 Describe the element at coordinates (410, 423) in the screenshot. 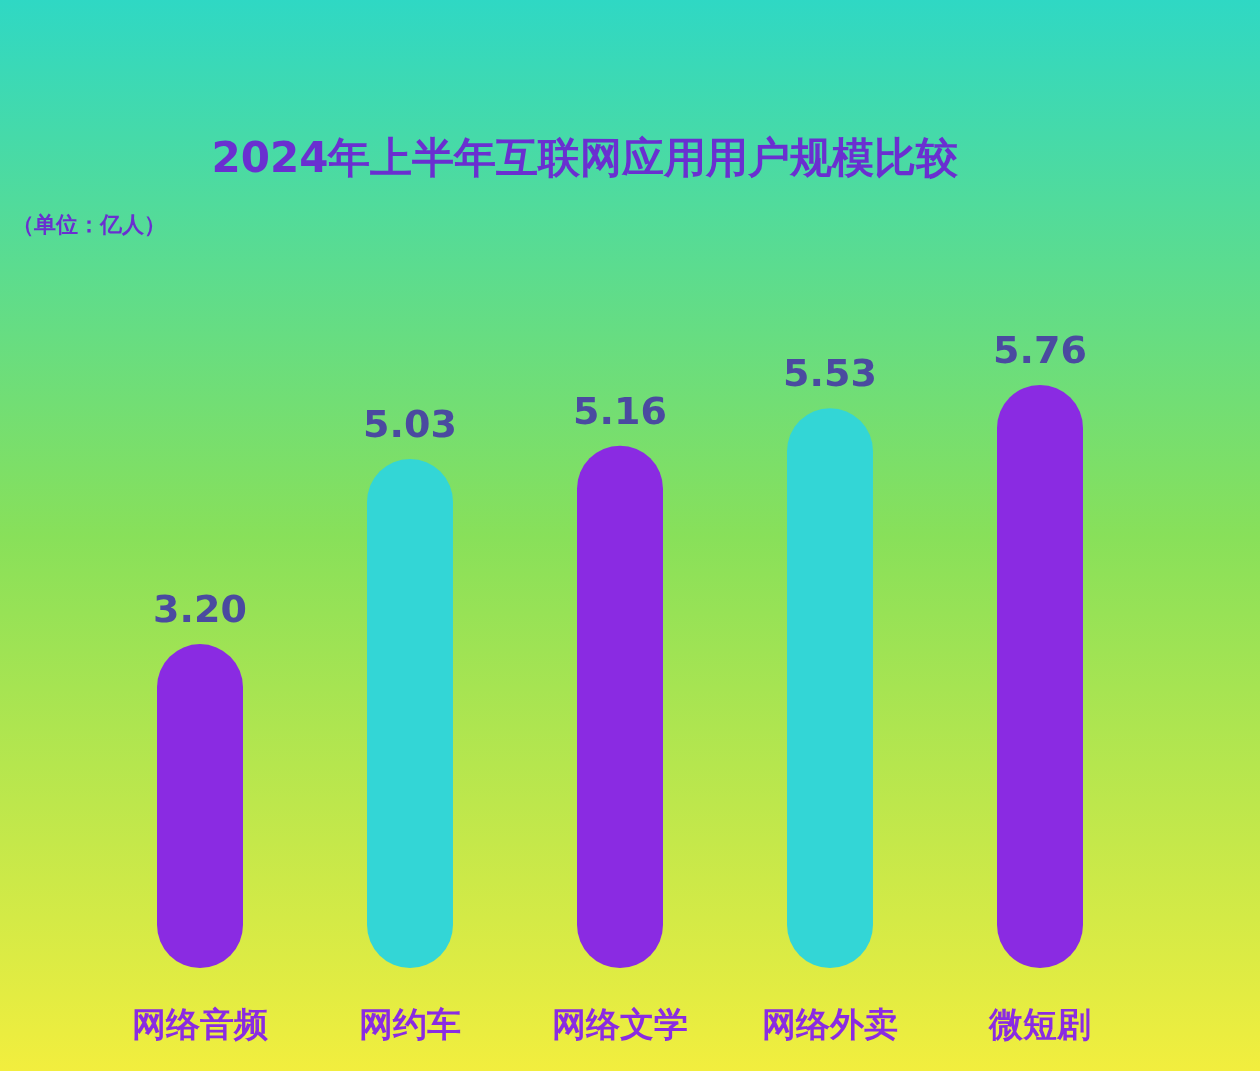

I see `data-label: 5.03` at that location.